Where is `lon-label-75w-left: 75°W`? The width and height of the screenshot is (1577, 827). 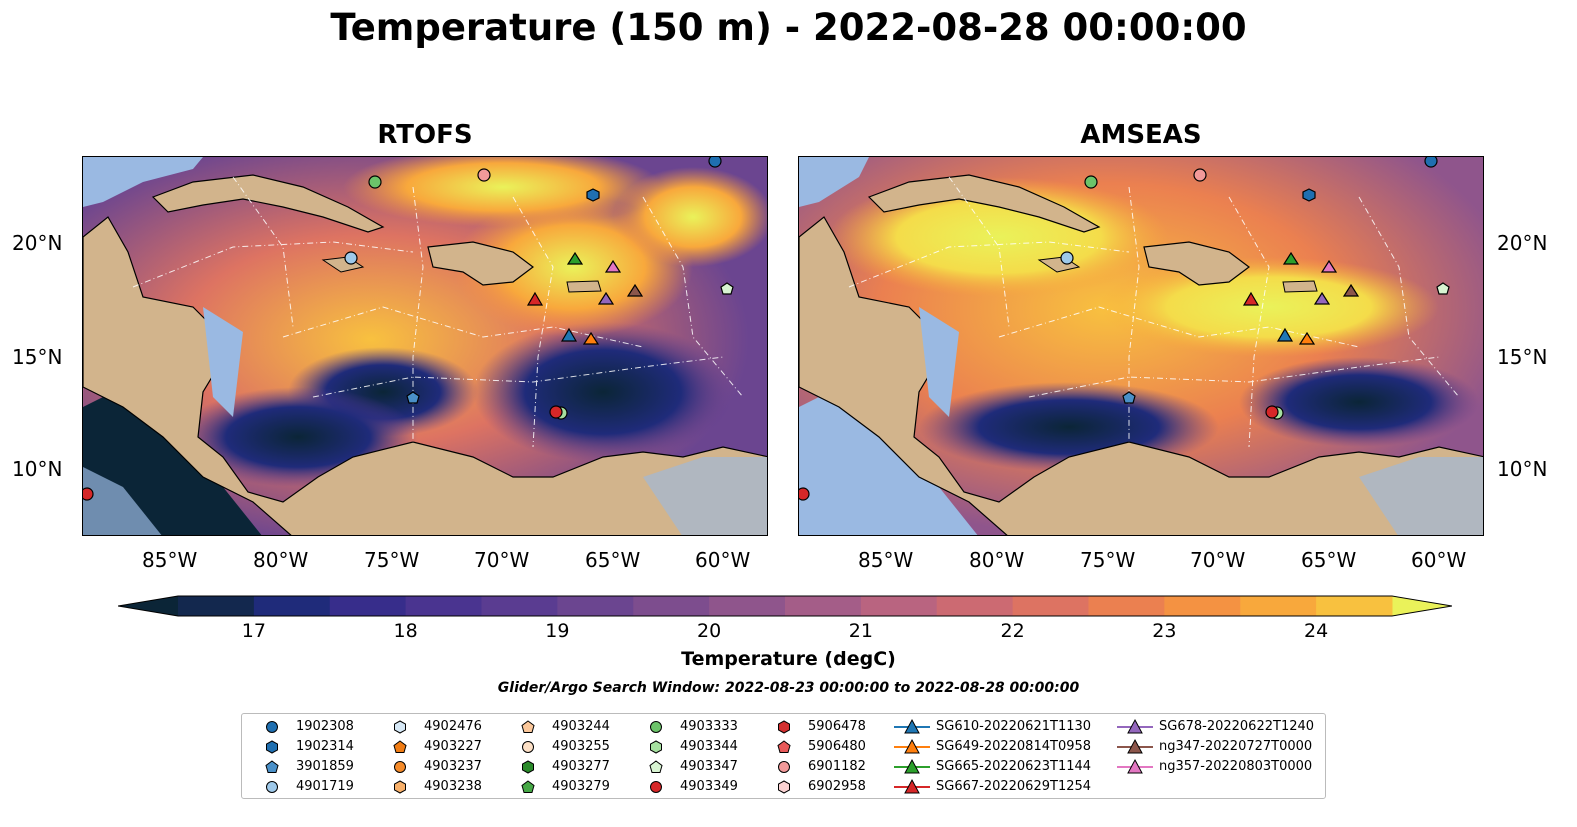 lon-label-75w-left: 75°W is located at coordinates (392, 560).